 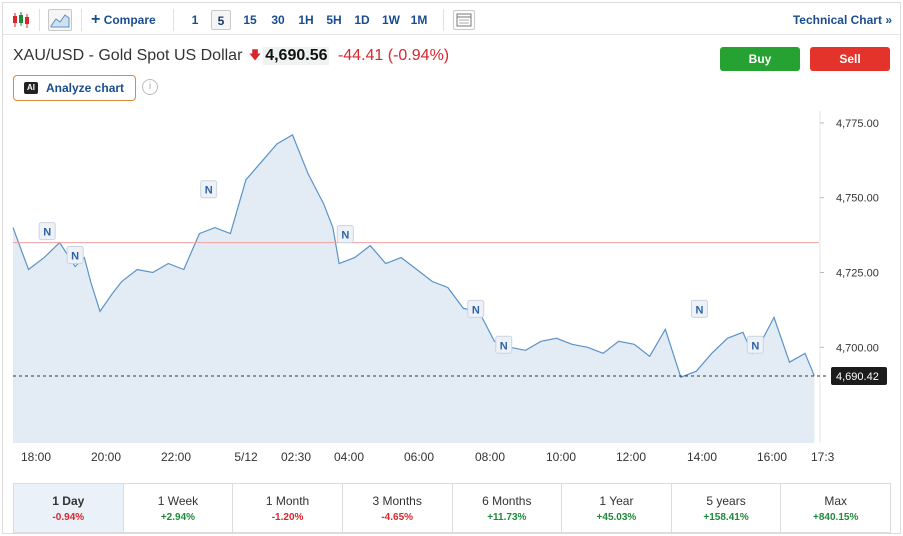 I want to click on candlestick-chart-icon, so click(x=22, y=22).